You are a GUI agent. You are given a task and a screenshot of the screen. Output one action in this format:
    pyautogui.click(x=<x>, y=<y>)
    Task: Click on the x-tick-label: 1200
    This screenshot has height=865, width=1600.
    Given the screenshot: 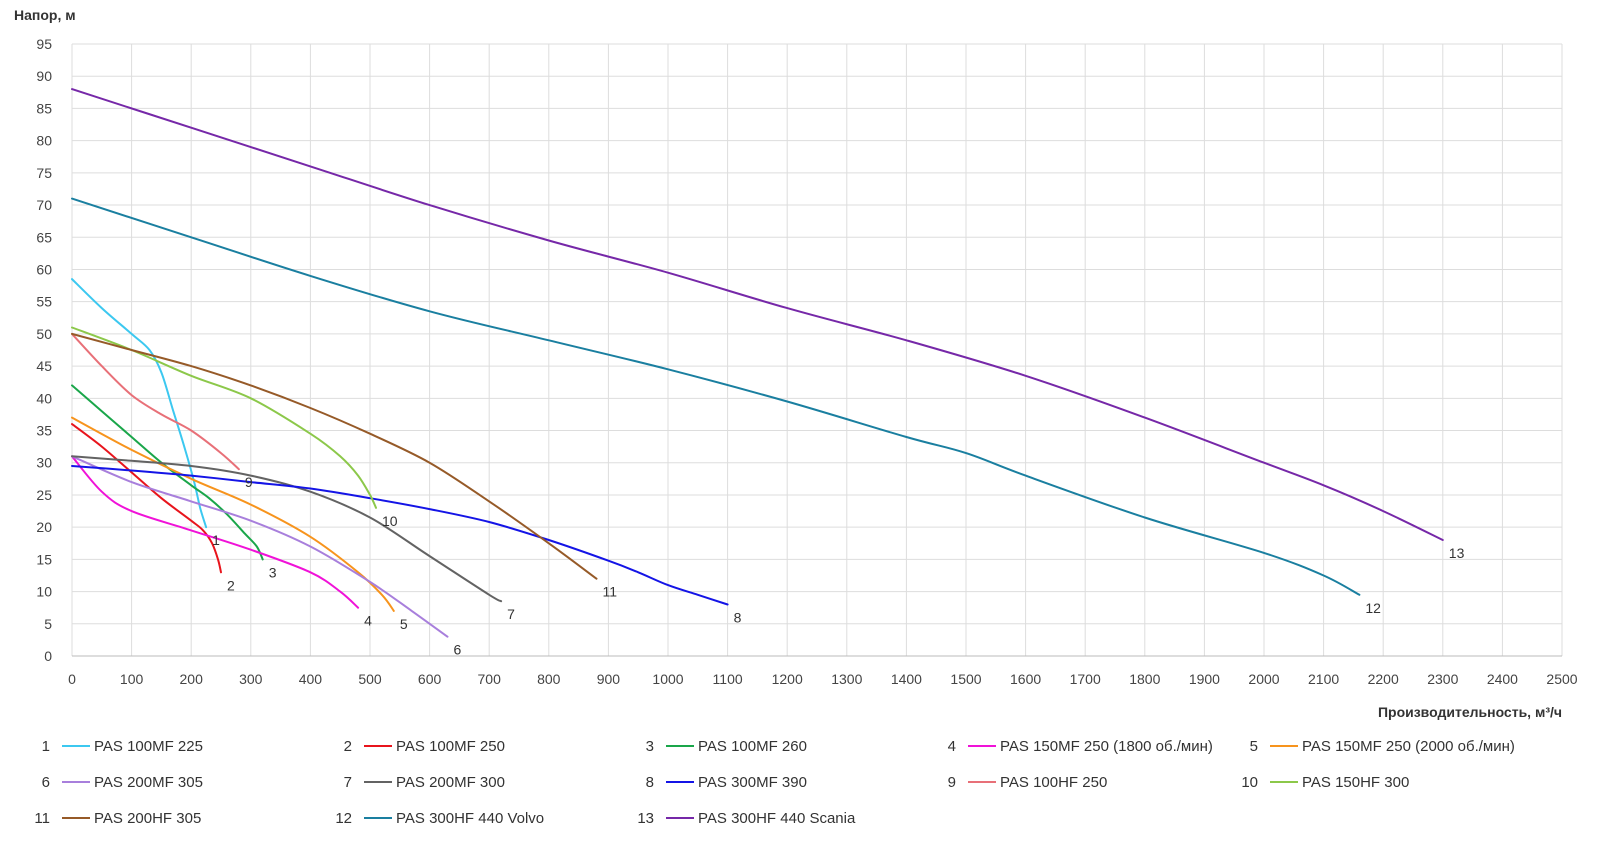 What is the action you would take?
    pyautogui.click(x=787, y=679)
    